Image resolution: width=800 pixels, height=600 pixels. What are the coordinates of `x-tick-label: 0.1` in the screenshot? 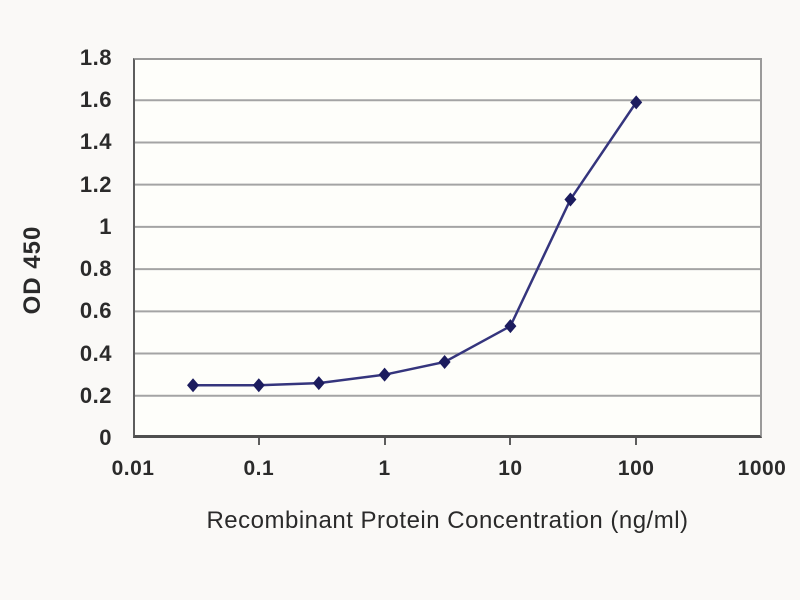 It's located at (259, 468).